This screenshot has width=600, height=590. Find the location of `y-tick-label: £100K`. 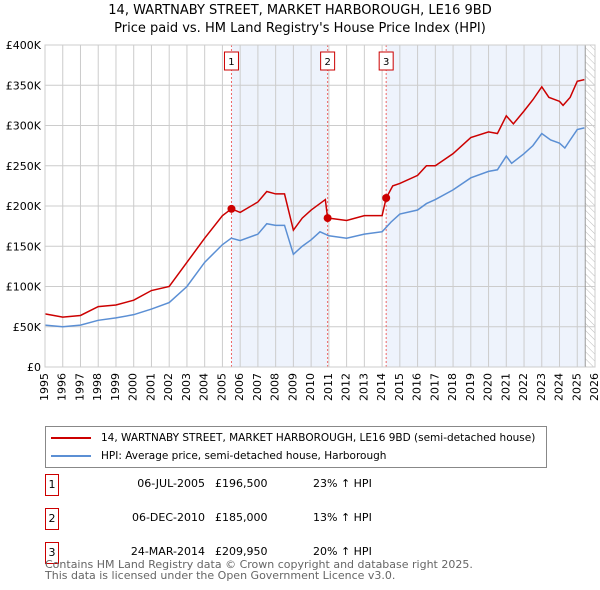

y-tick-label: £100K is located at coordinates (24, 287).